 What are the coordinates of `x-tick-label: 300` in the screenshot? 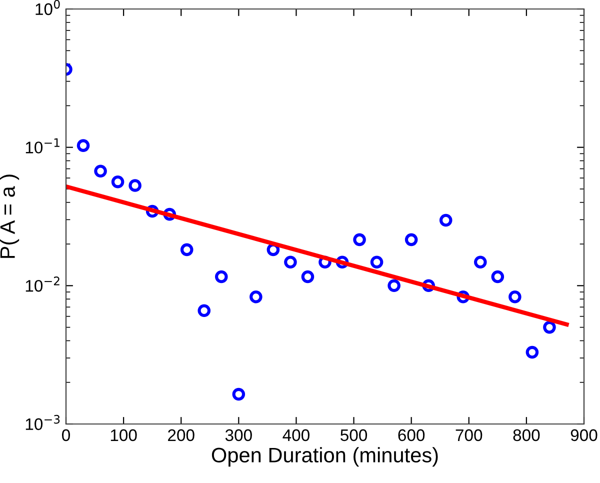 It's located at (238, 435).